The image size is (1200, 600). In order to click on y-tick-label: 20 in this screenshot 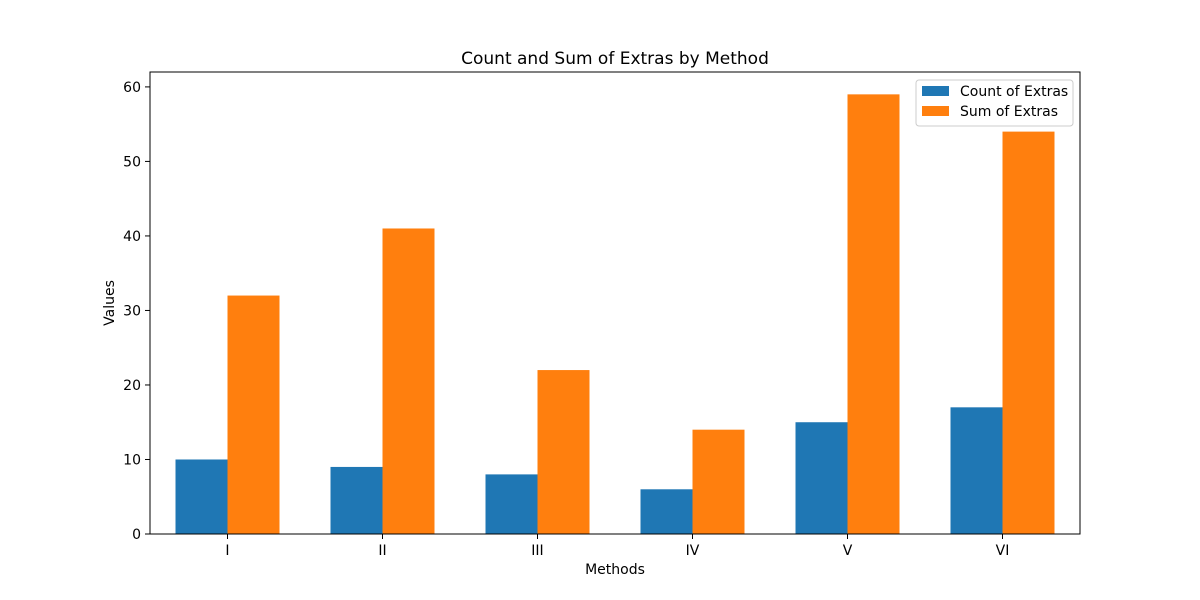, I will do `click(132, 386)`.